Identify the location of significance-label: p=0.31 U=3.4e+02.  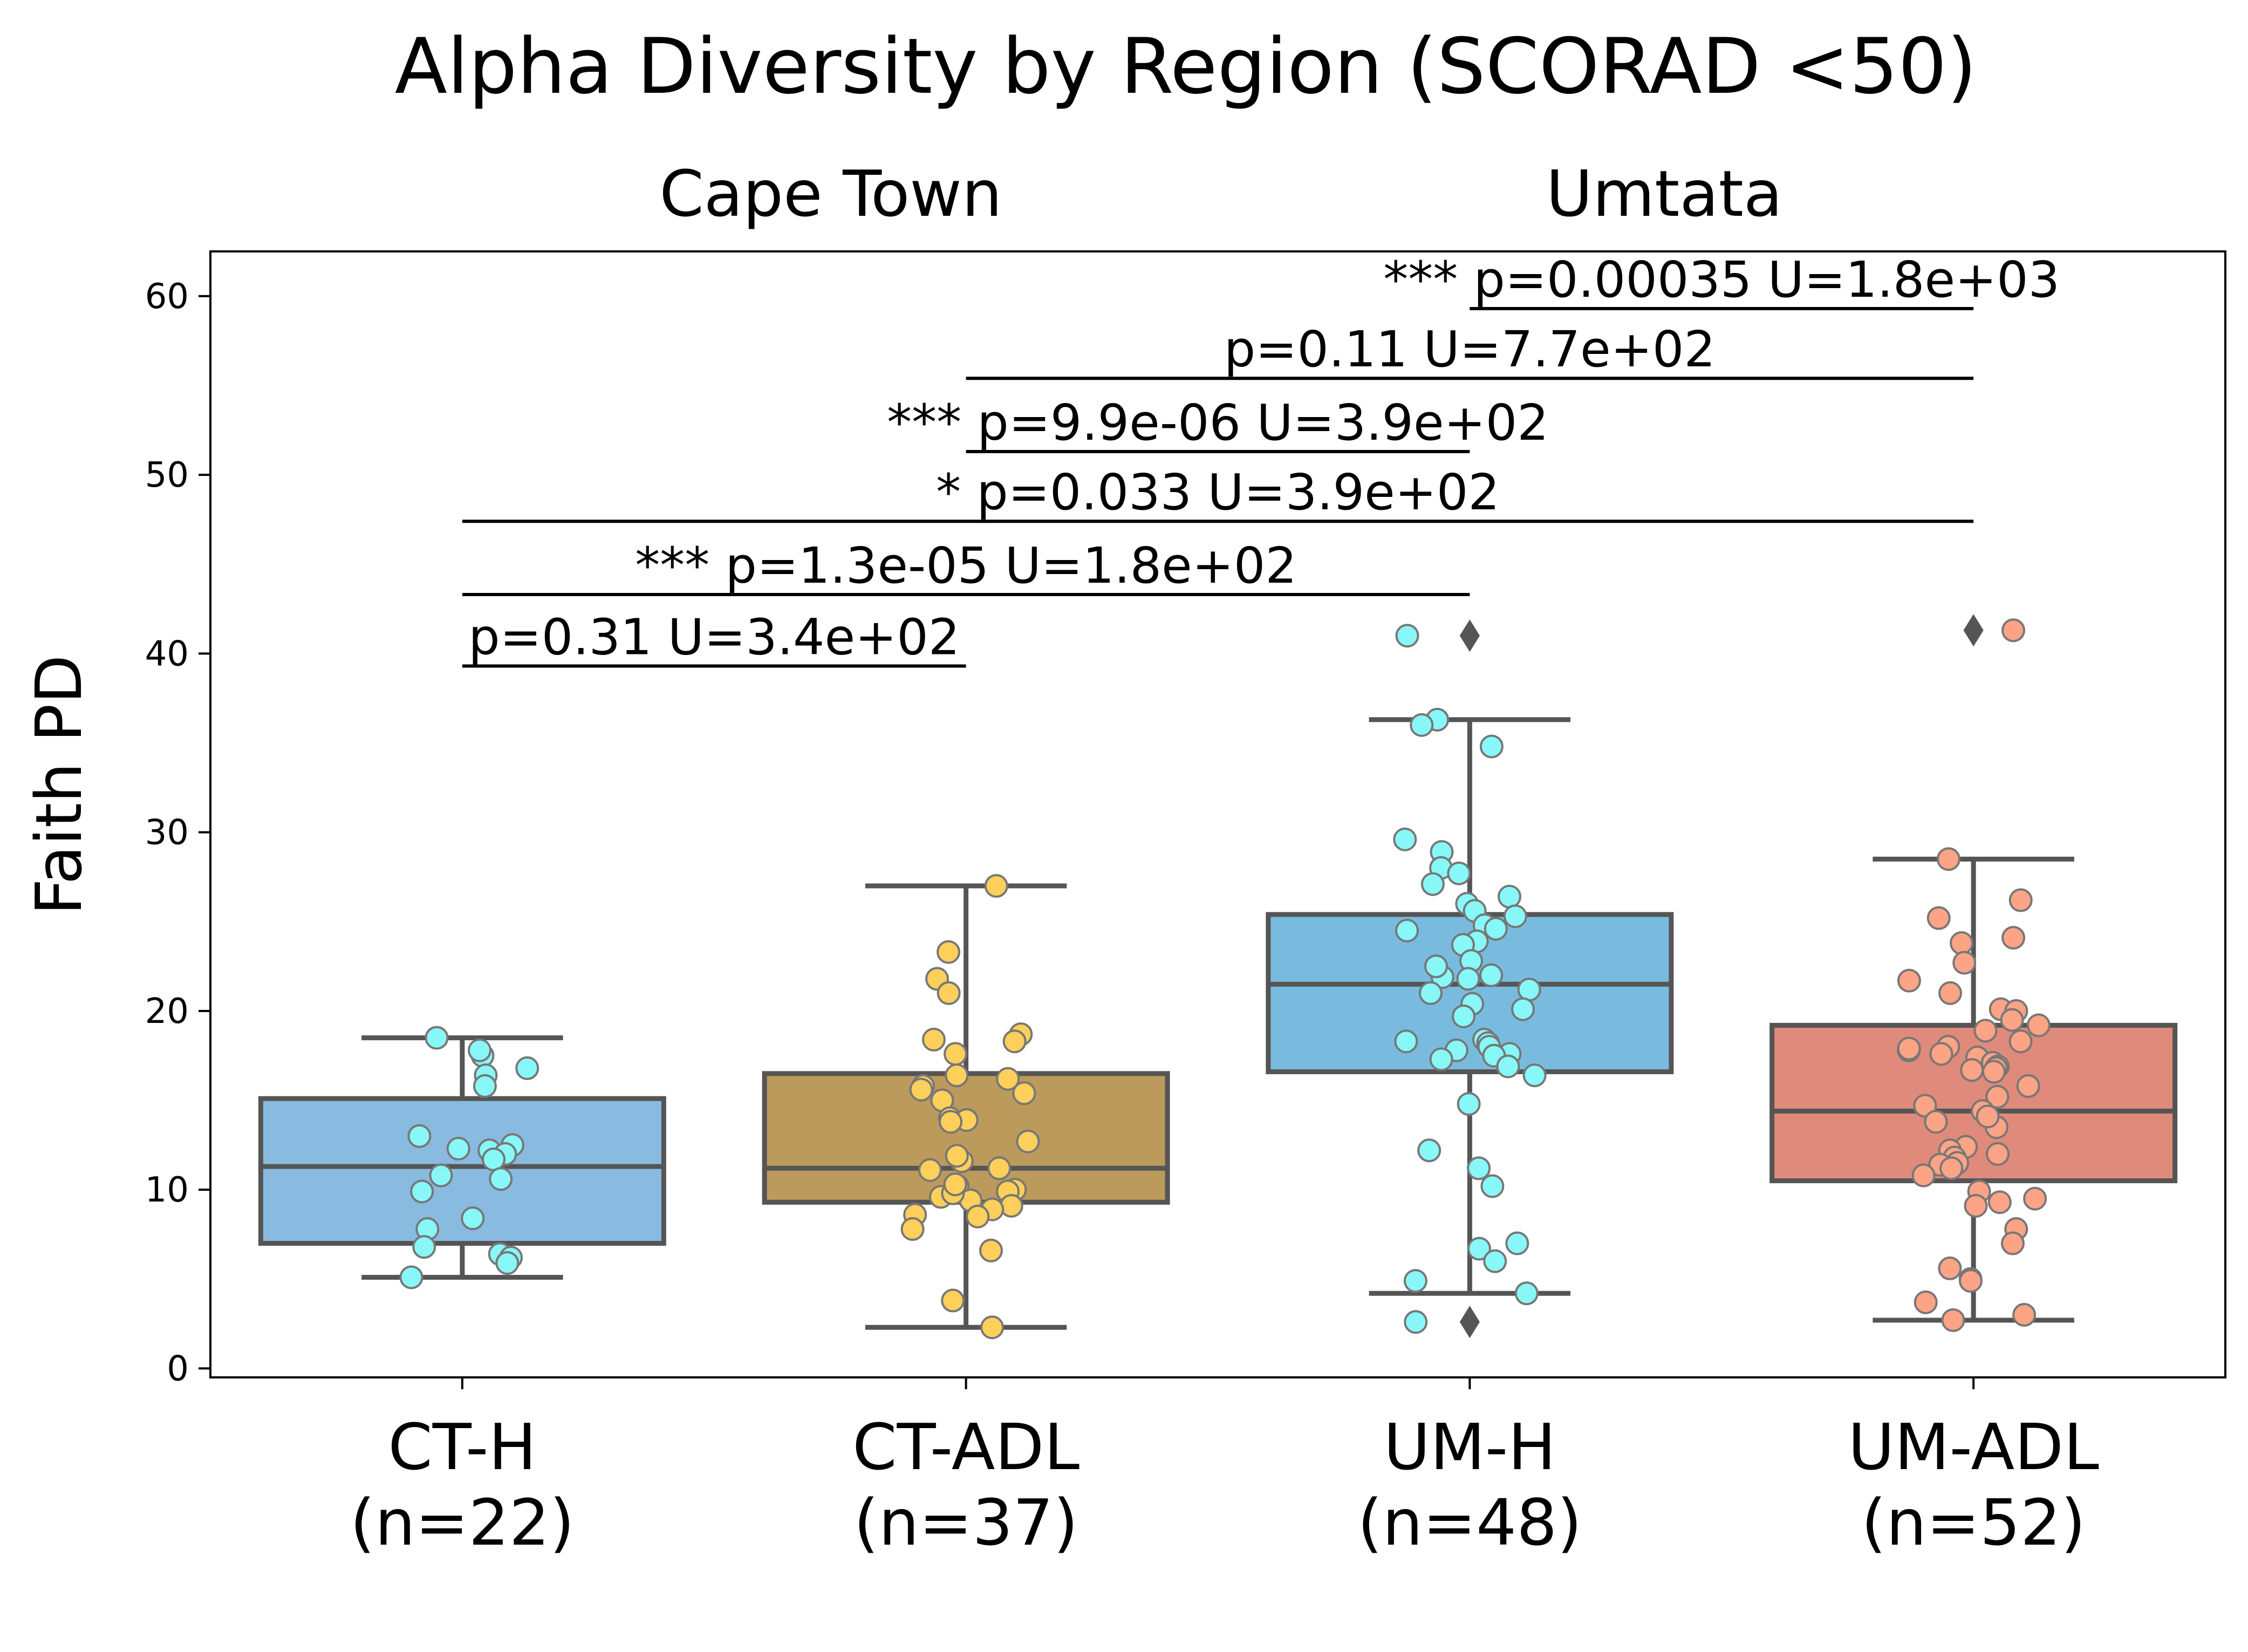
(714, 637).